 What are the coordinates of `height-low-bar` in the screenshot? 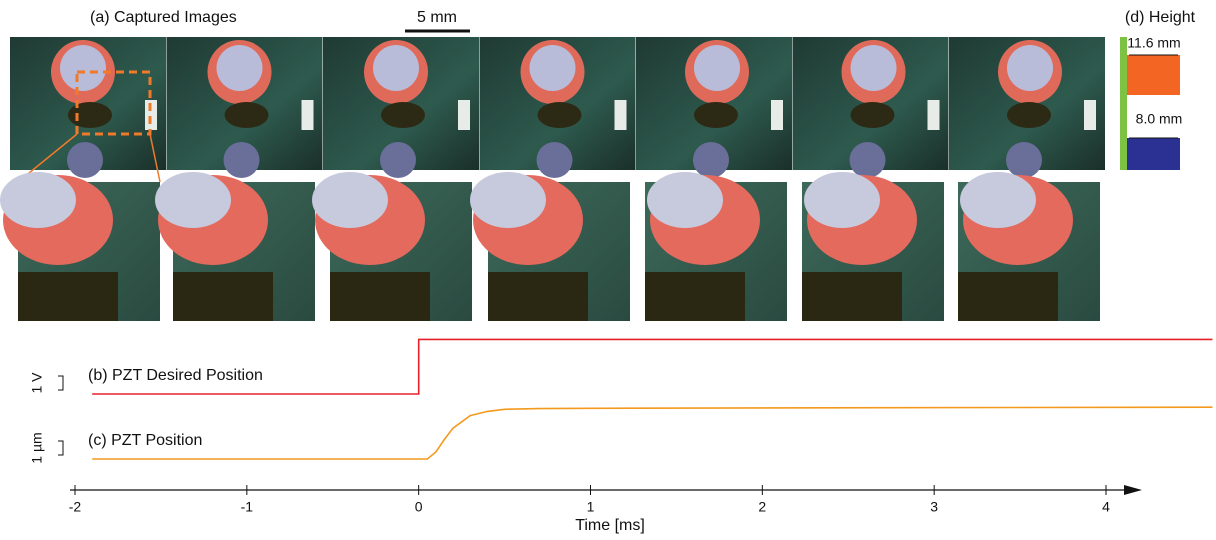 It's located at (1153, 154).